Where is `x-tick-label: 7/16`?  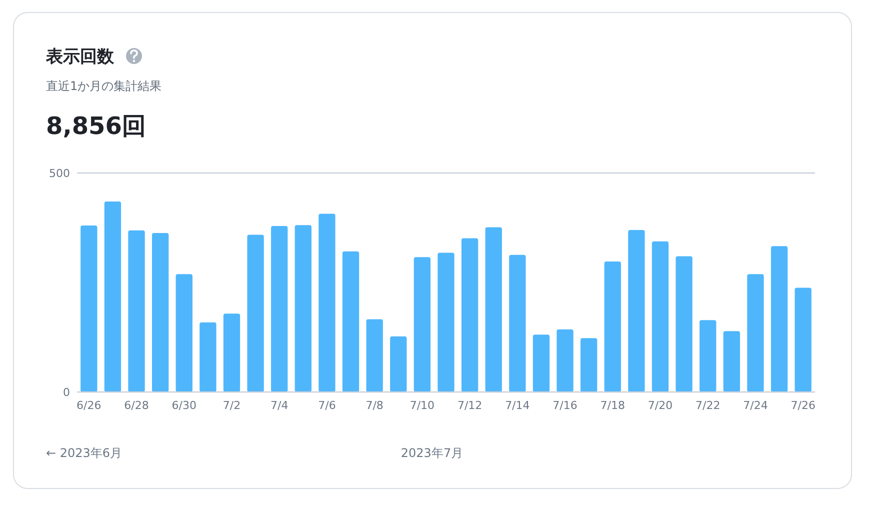
x-tick-label: 7/16 is located at coordinates (565, 405).